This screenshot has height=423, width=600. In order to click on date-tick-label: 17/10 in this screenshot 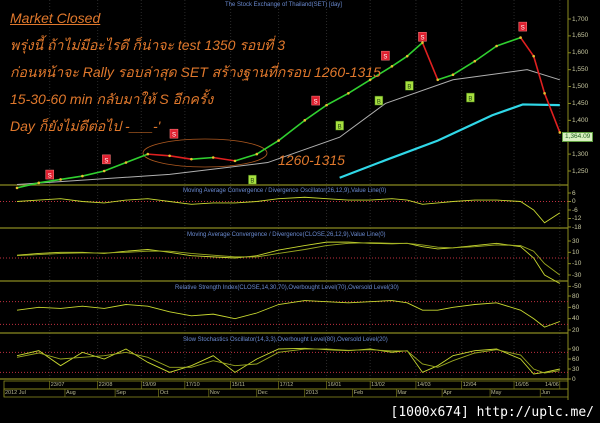, I will do `click(192, 385)`.